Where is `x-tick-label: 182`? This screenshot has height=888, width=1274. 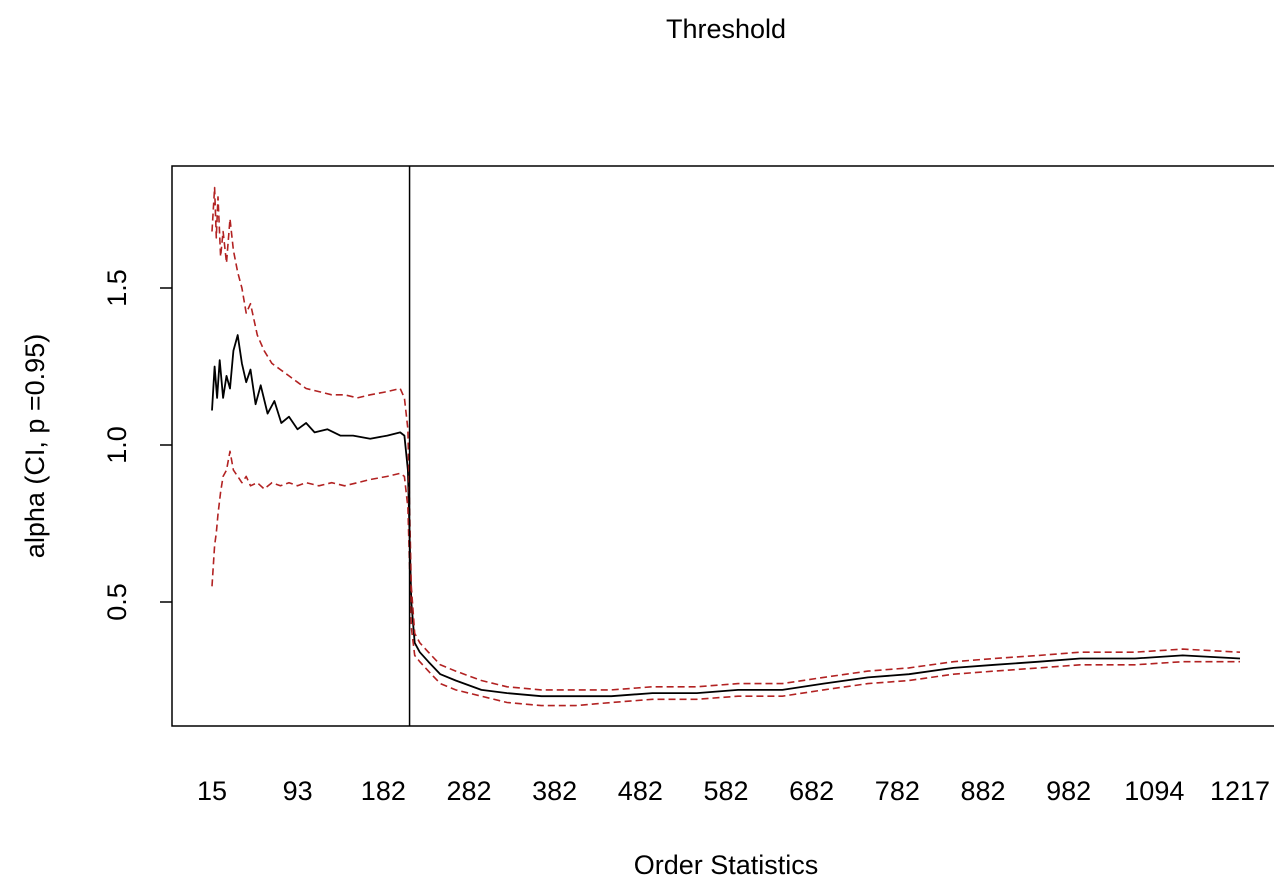 x-tick-label: 182 is located at coordinates (383, 791).